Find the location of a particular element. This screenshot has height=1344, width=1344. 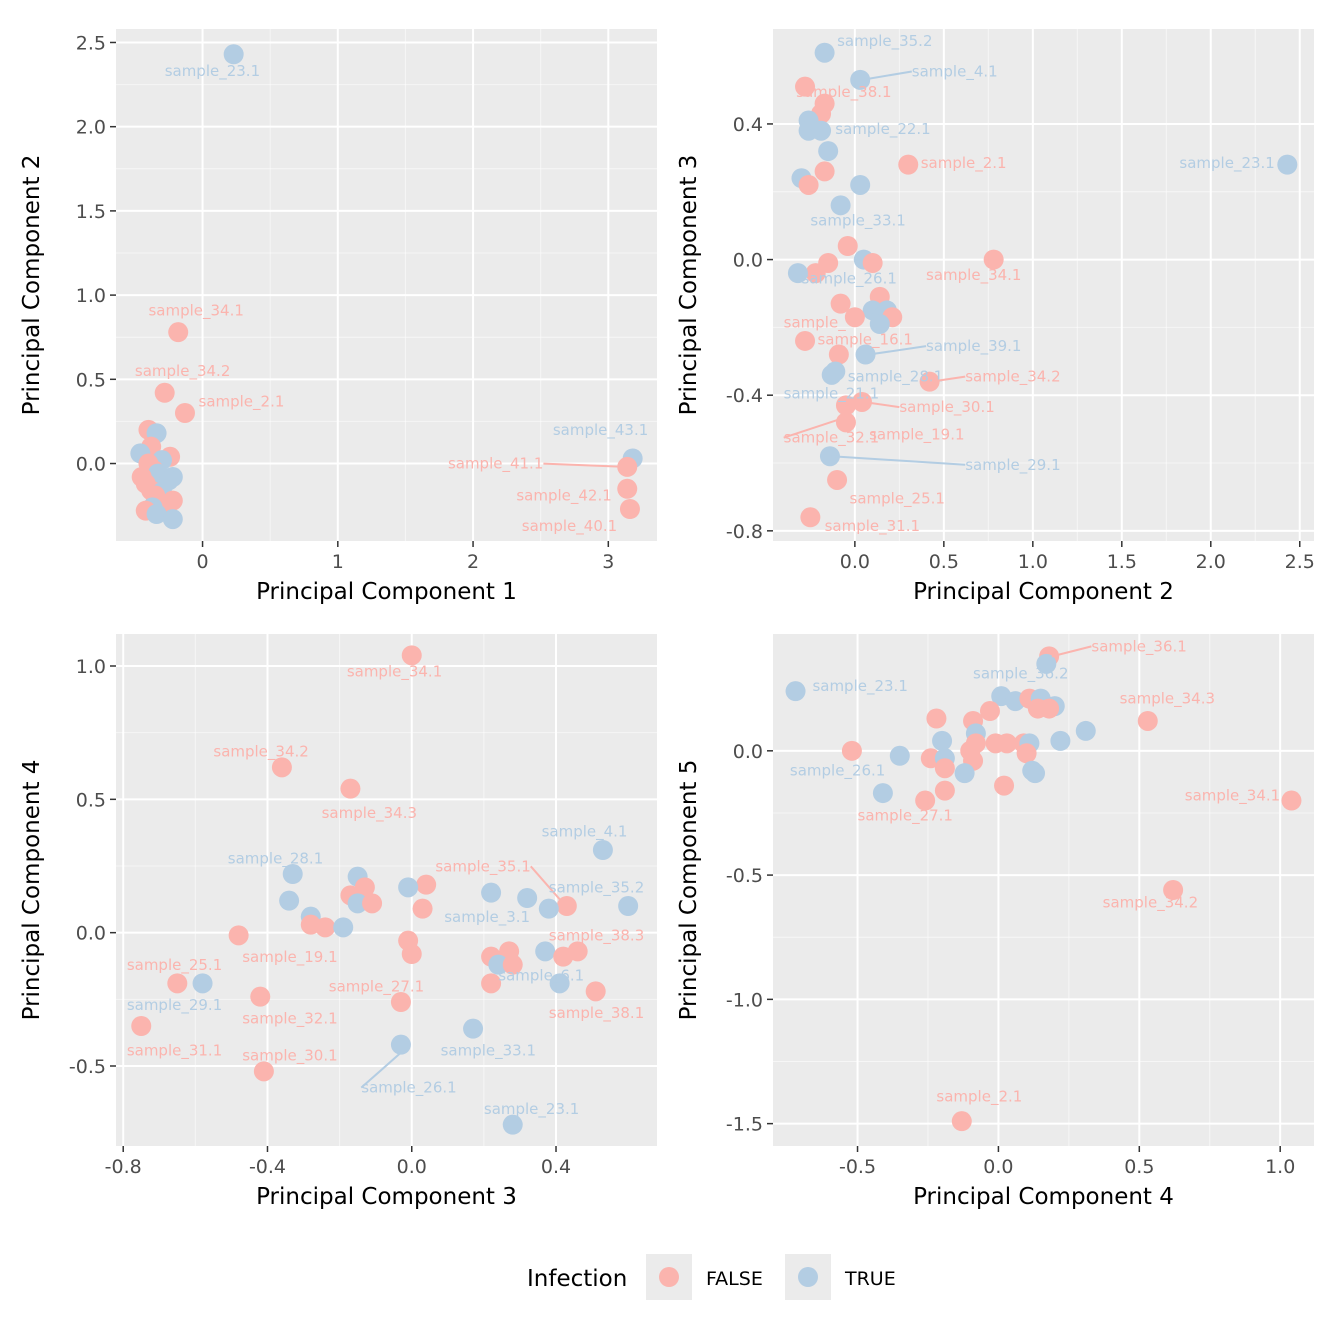

y-tick-label: 0.5 is located at coordinates (91, 380).